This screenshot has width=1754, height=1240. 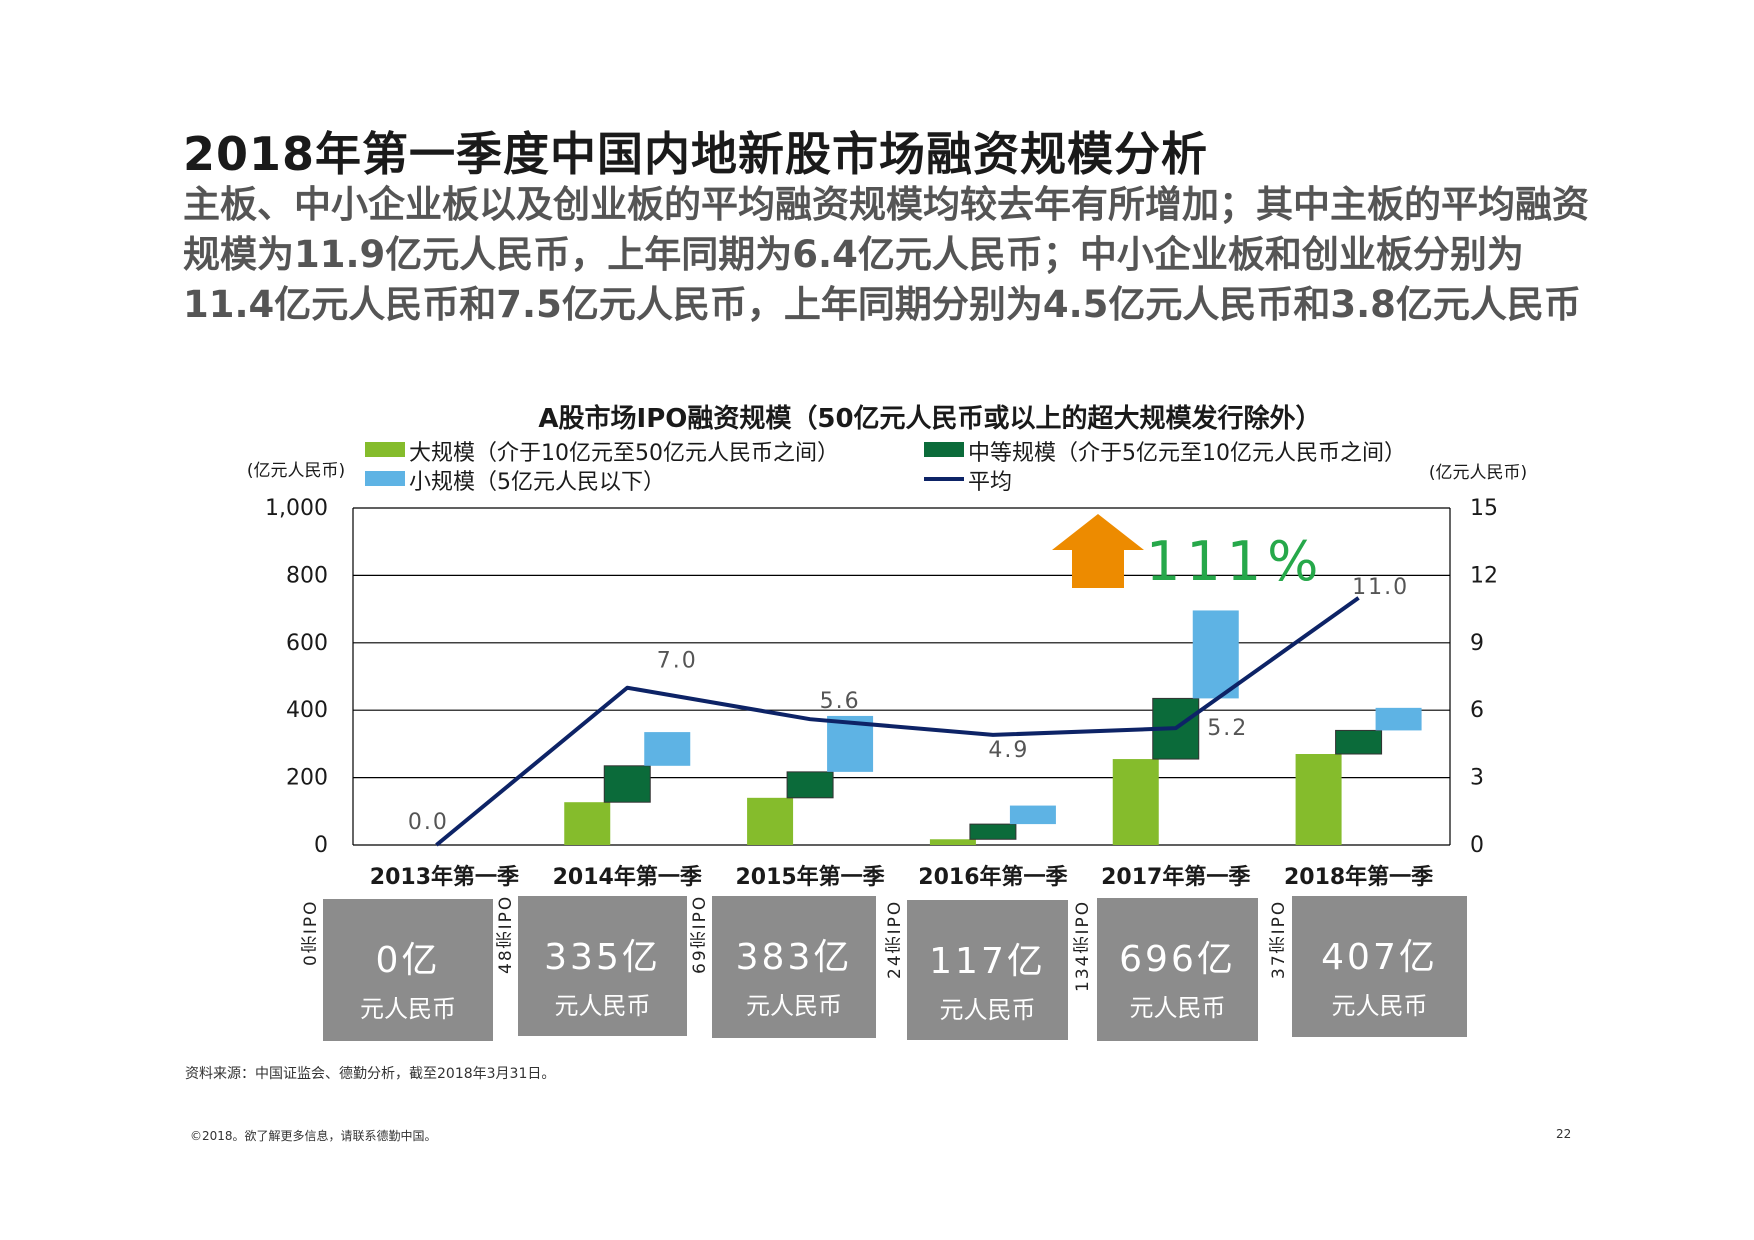 I want to click on summary-amount: 117亿, so click(x=987, y=961).